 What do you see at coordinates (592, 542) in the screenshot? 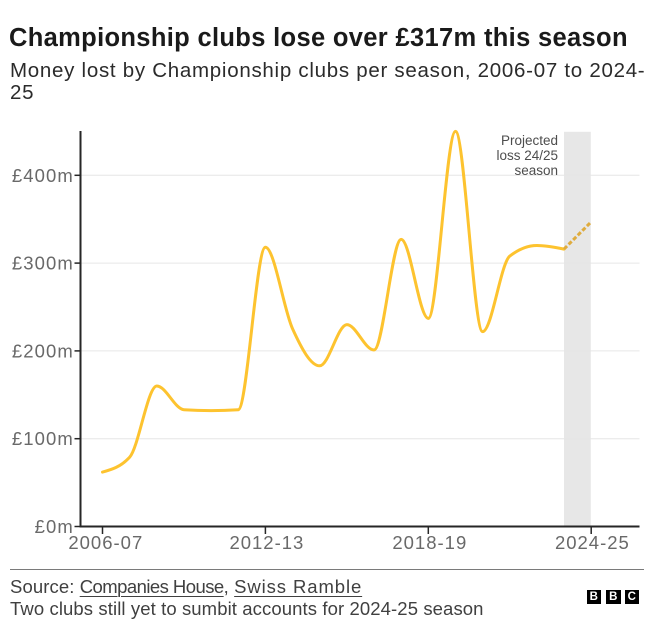
I see `svg-text: 2024-25` at bounding box center [592, 542].